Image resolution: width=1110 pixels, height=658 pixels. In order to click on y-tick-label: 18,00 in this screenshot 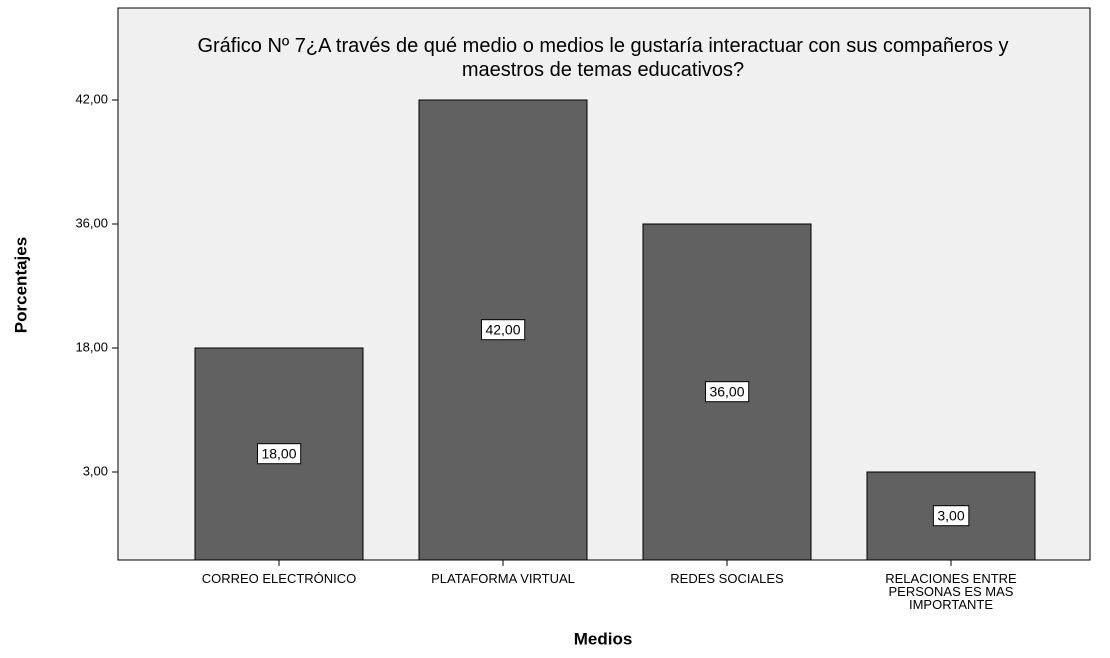, I will do `click(91, 346)`.